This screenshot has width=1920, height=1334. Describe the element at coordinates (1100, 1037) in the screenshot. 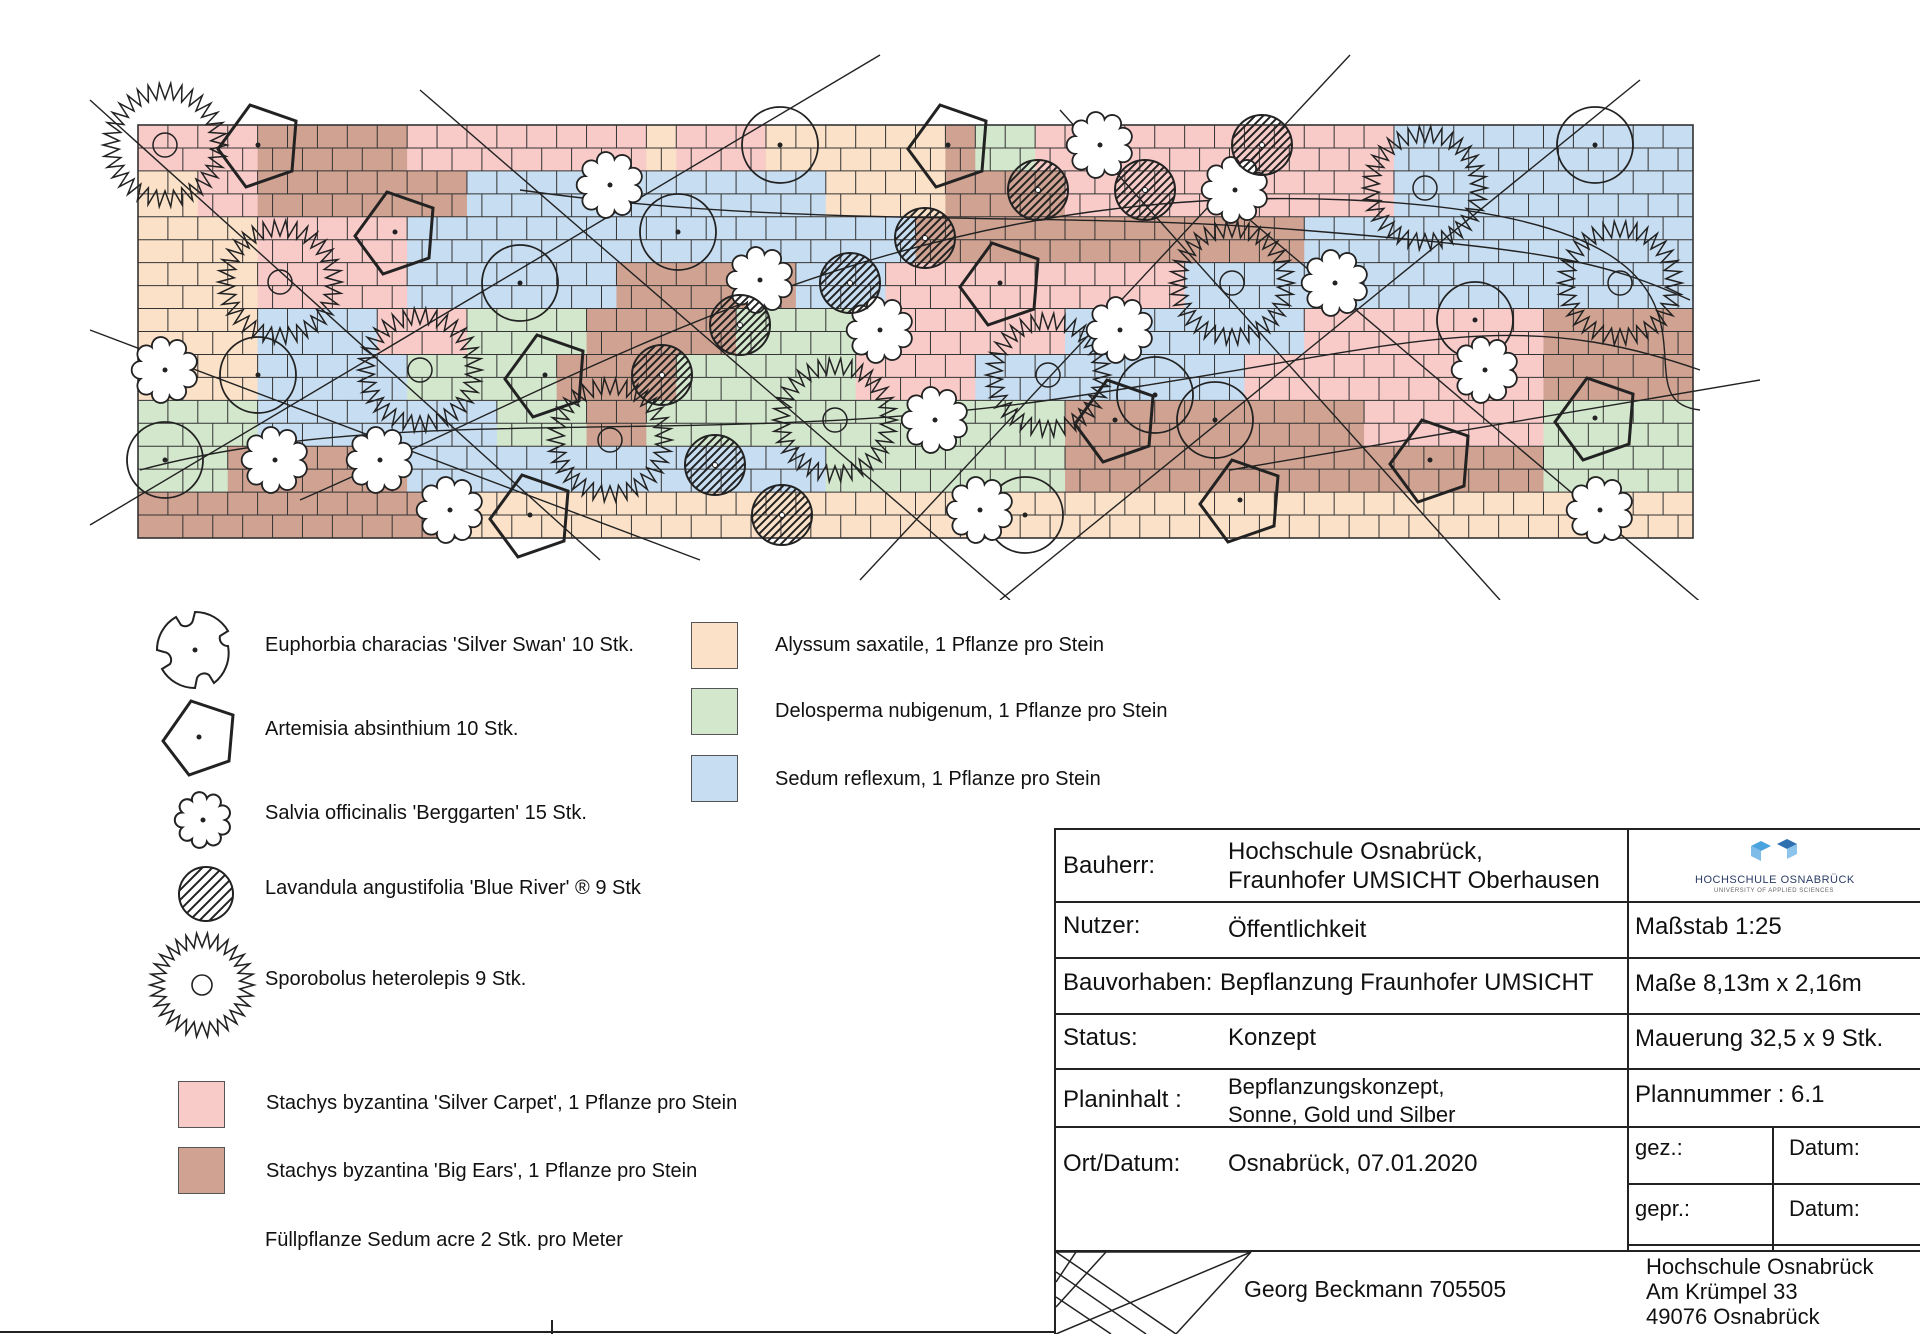

I see `status-label: Status:` at that location.